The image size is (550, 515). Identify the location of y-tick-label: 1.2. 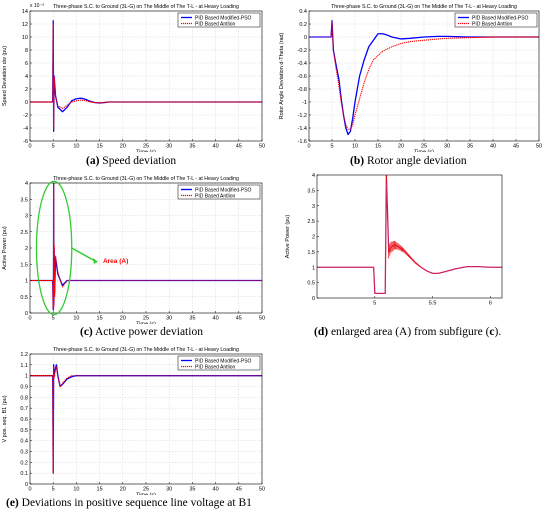
(24, 355).